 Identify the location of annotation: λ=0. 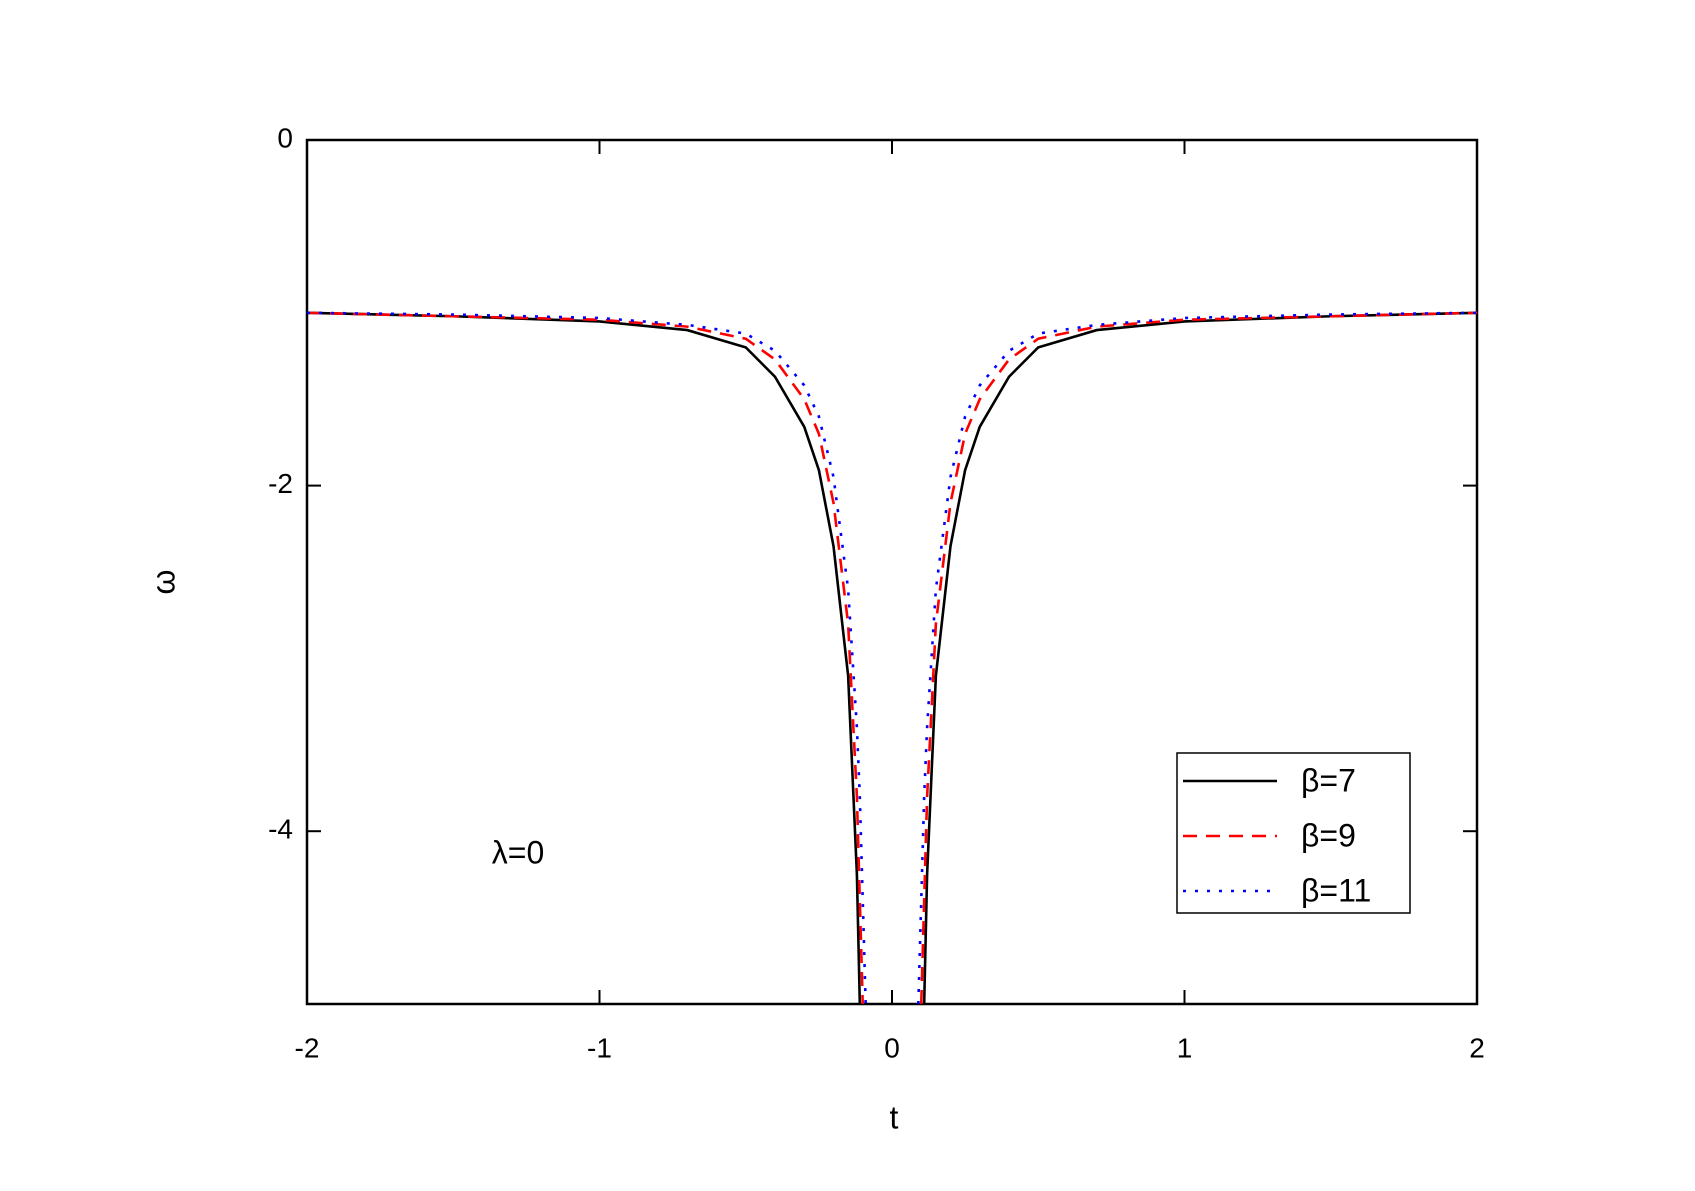
(518, 852).